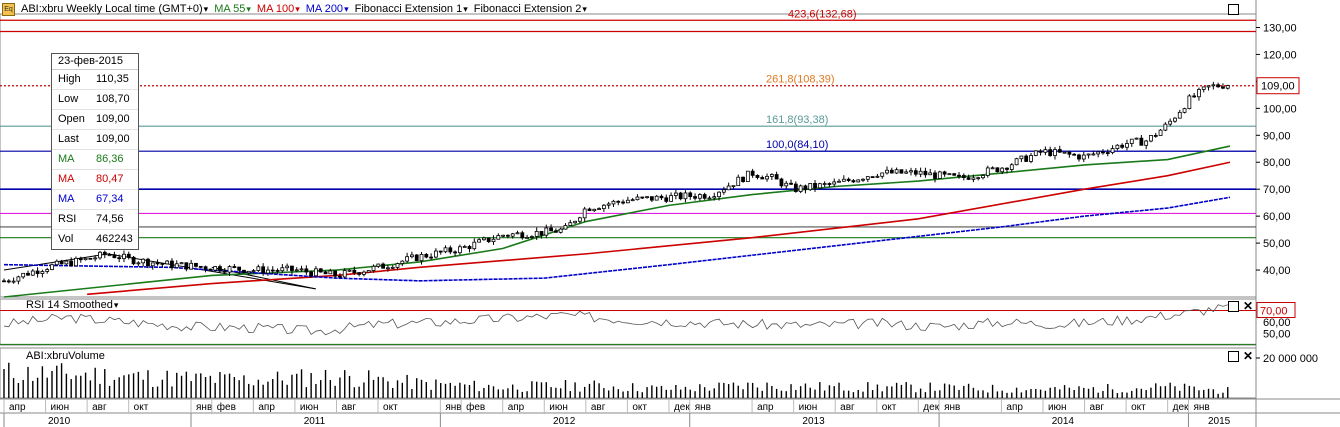 This screenshot has height=427, width=1340. Describe the element at coordinates (95, 160) in the screenshot. I see `info-row-ma: MA 86,36` at that location.